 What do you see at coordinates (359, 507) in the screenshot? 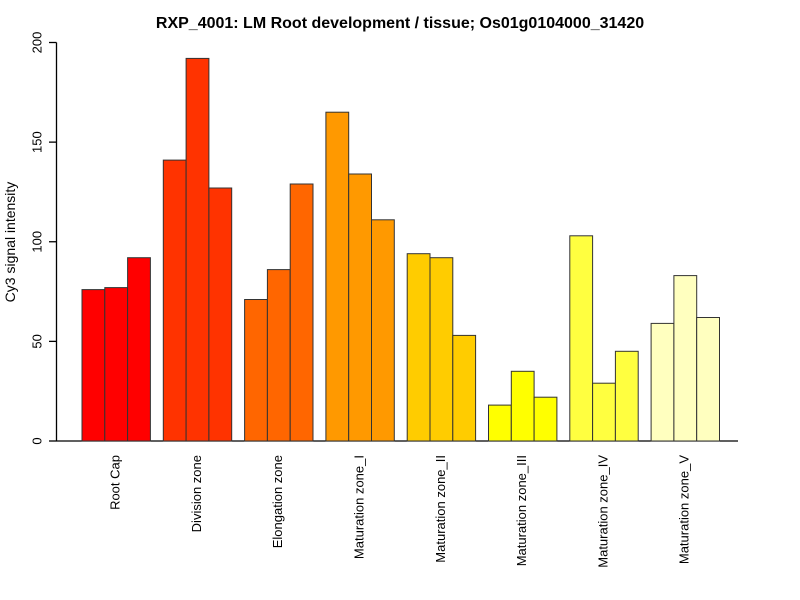
I see `x-category-label: Maturation zone_I` at bounding box center [359, 507].